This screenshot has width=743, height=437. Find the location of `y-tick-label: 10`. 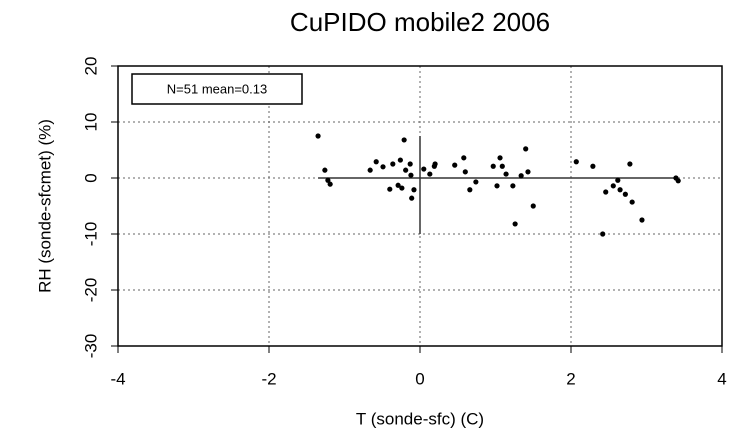

y-tick-label: 10 is located at coordinates (90, 122).